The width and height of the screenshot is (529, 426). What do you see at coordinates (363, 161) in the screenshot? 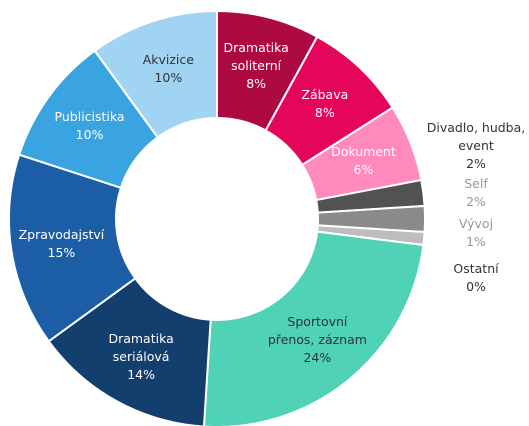
I see `slice-label: Dokument 6%` at bounding box center [363, 161].